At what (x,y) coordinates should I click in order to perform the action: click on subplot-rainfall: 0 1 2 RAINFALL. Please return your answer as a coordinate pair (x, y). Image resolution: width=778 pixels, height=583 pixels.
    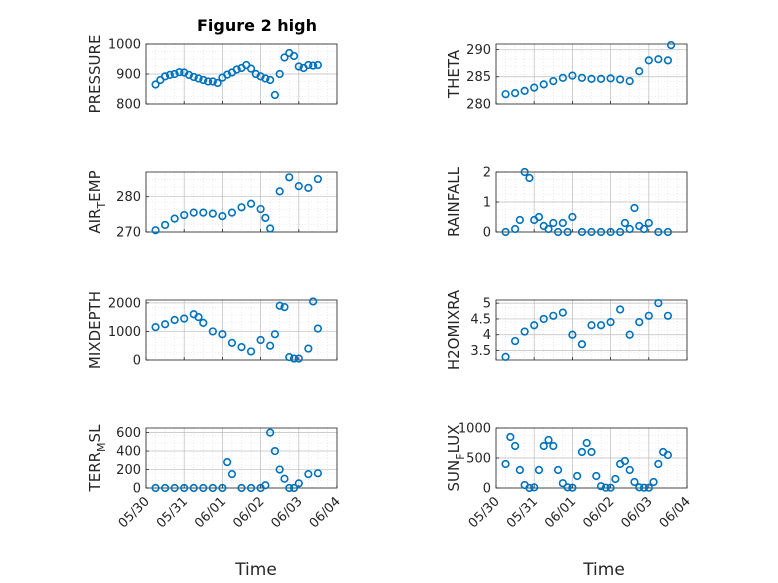
    Looking at the image, I should click on (566, 203).